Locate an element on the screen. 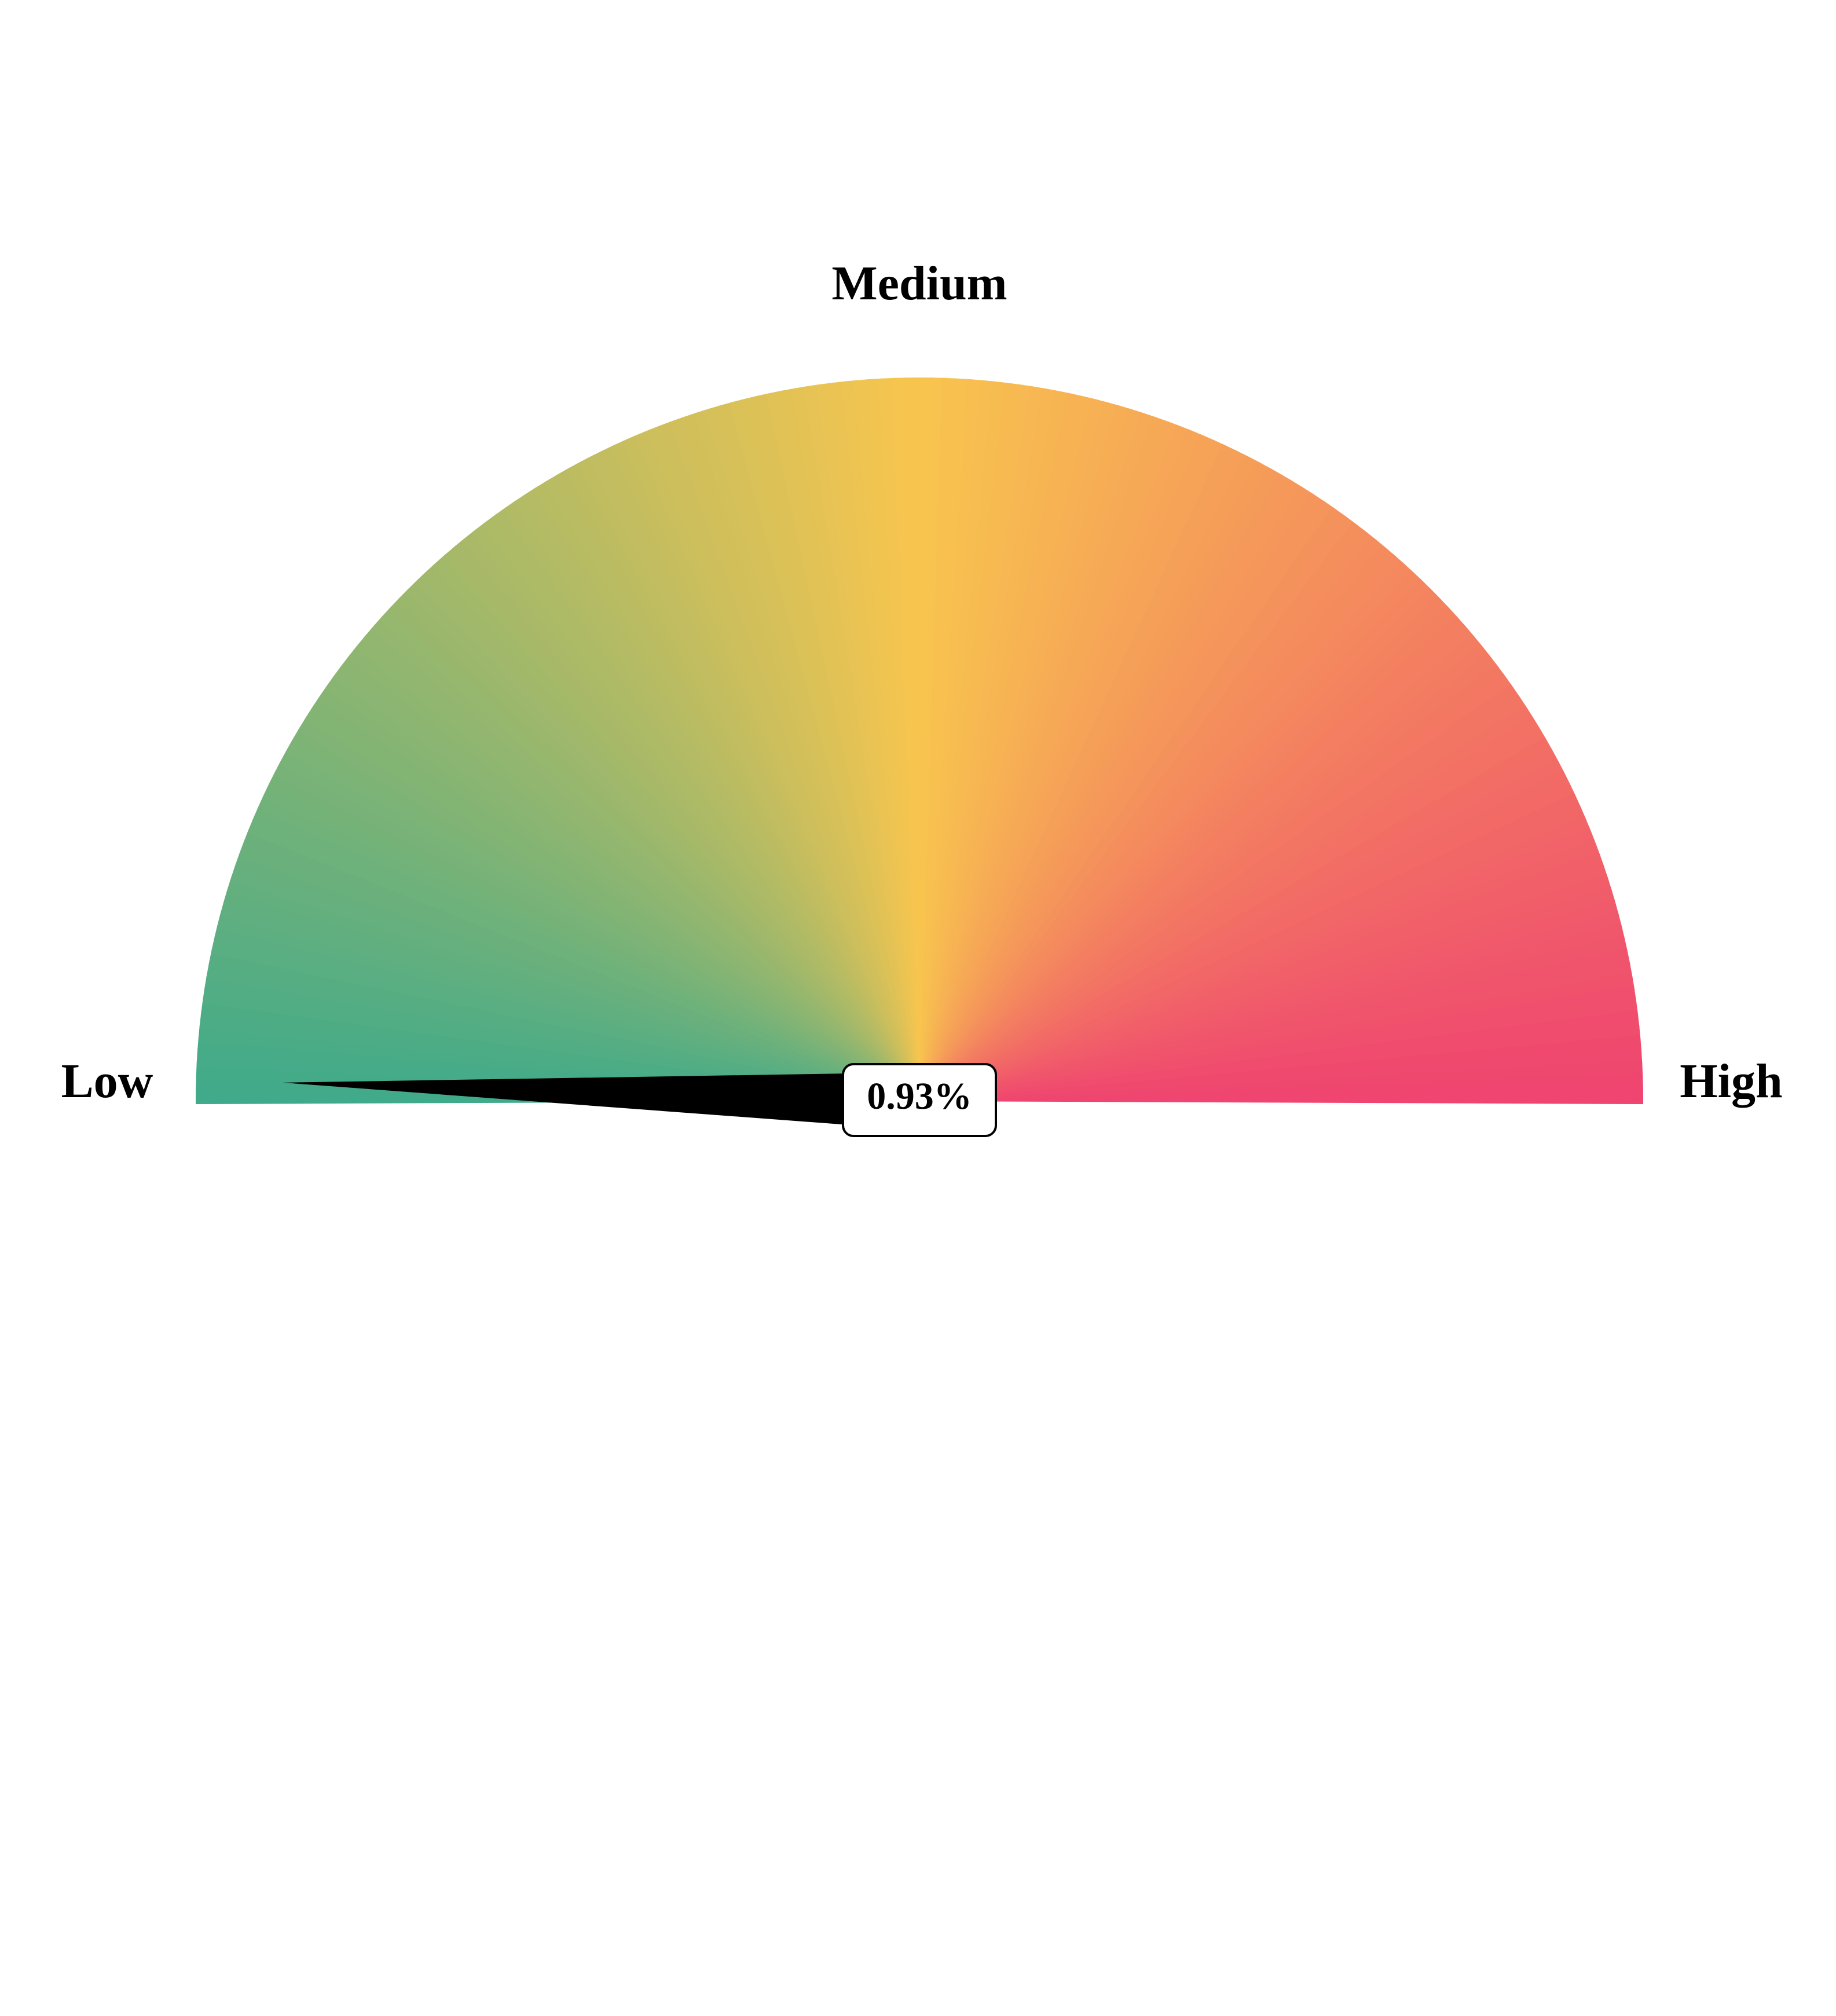 The width and height of the screenshot is (1836, 2016). gauge-value-box is located at coordinates (919, 1100).